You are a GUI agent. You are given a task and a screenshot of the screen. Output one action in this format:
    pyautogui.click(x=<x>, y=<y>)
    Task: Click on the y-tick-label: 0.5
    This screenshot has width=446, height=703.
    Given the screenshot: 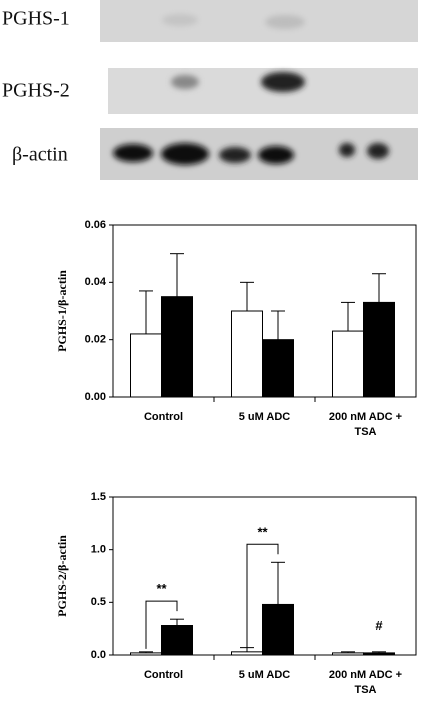 What is the action you would take?
    pyautogui.click(x=98, y=602)
    